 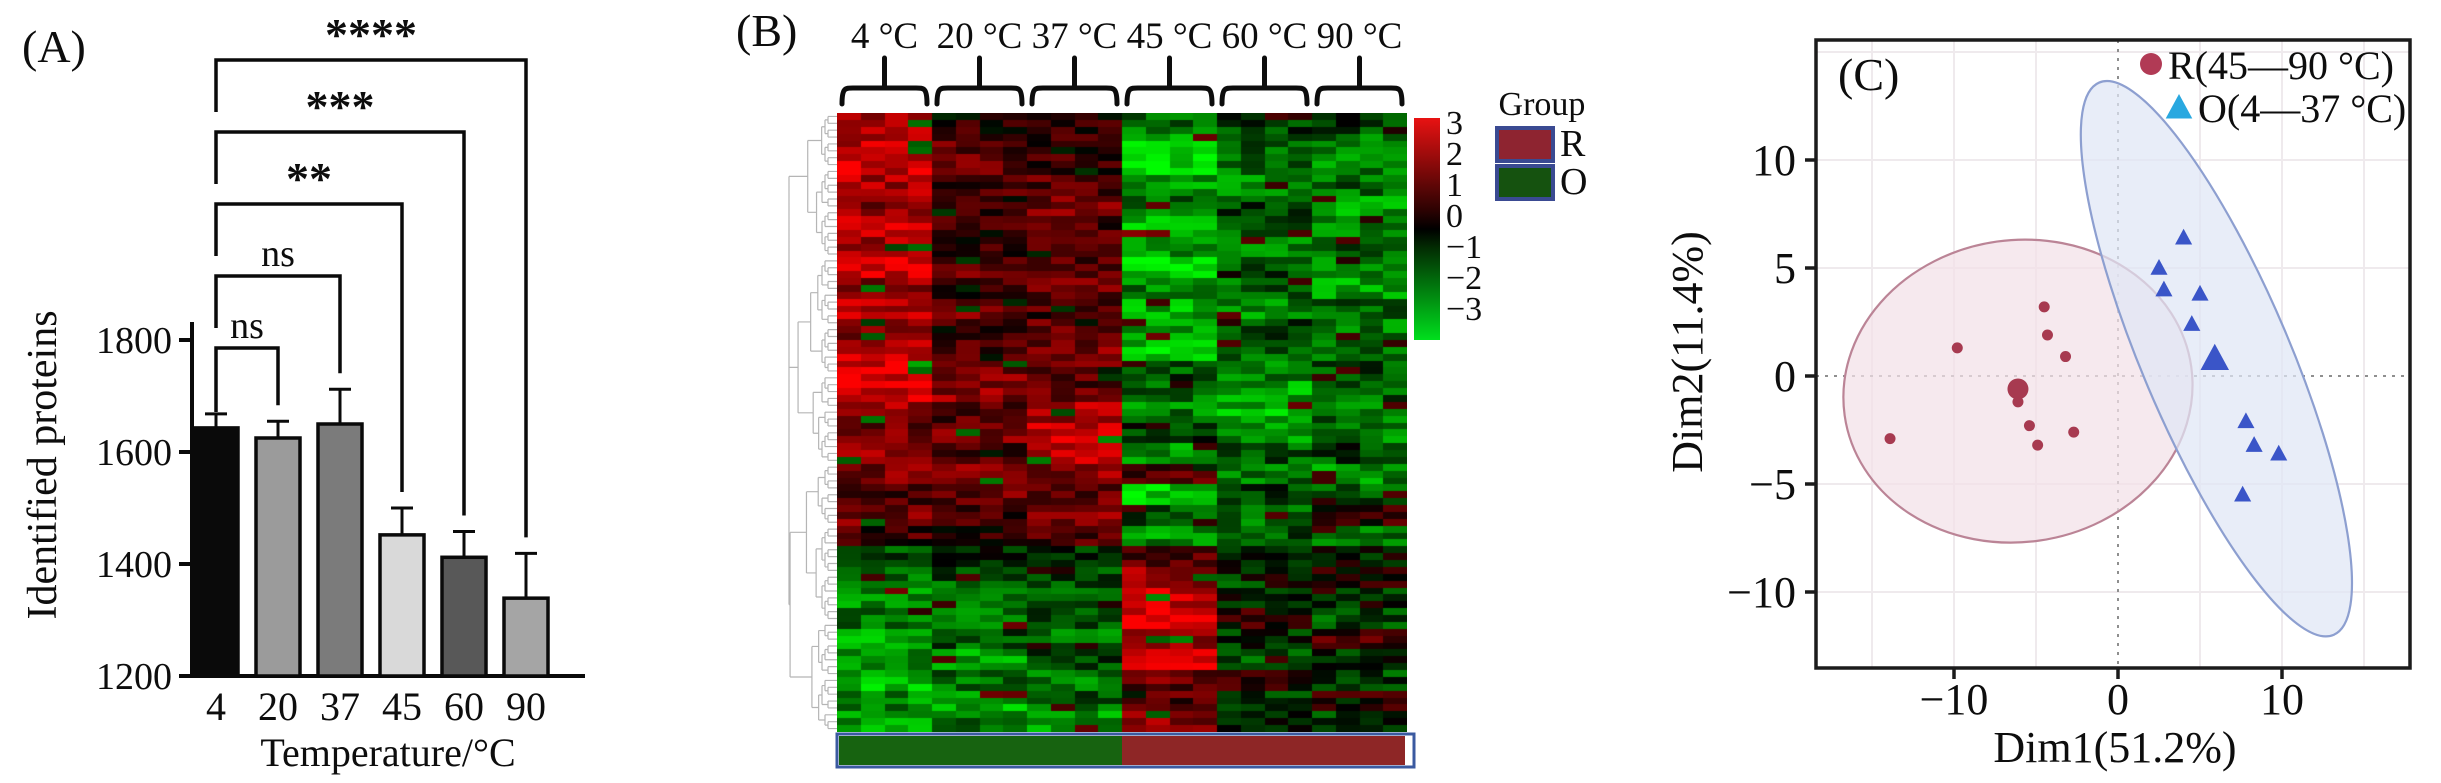 What do you see at coordinates (1573, 144) in the screenshot?
I see `legend-label-r: R` at bounding box center [1573, 144].